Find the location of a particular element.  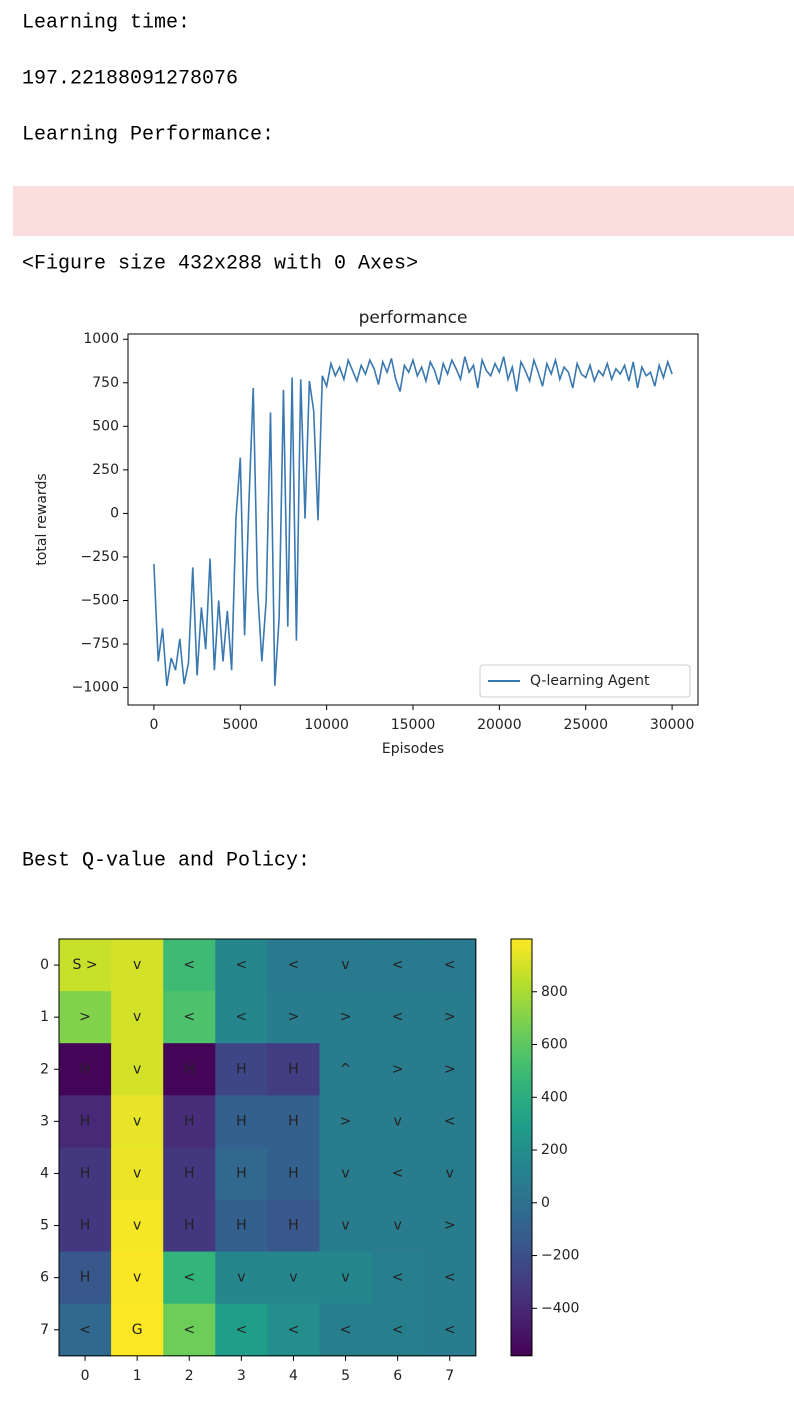

output-text: Learning time: is located at coordinates (106, 22).